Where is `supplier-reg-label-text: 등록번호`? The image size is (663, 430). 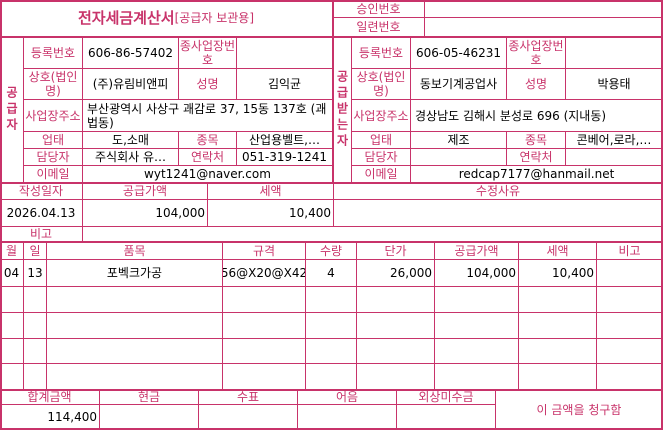 supplier-reg-label-text: 등록번호 is located at coordinates (53, 52).